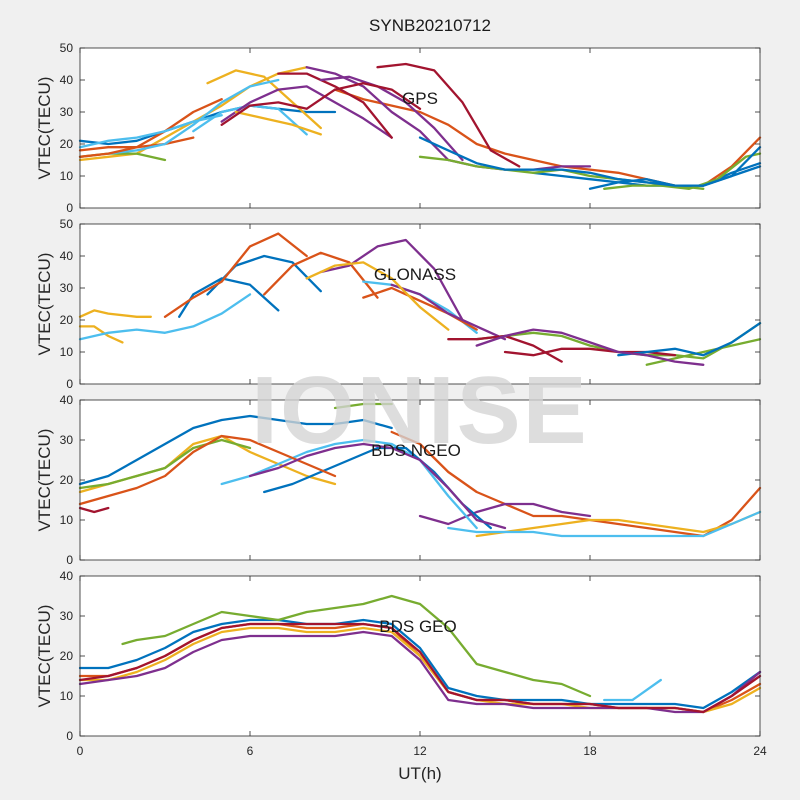 The width and height of the screenshot is (800, 800). I want to click on x-tick-label: 18, so click(590, 751).